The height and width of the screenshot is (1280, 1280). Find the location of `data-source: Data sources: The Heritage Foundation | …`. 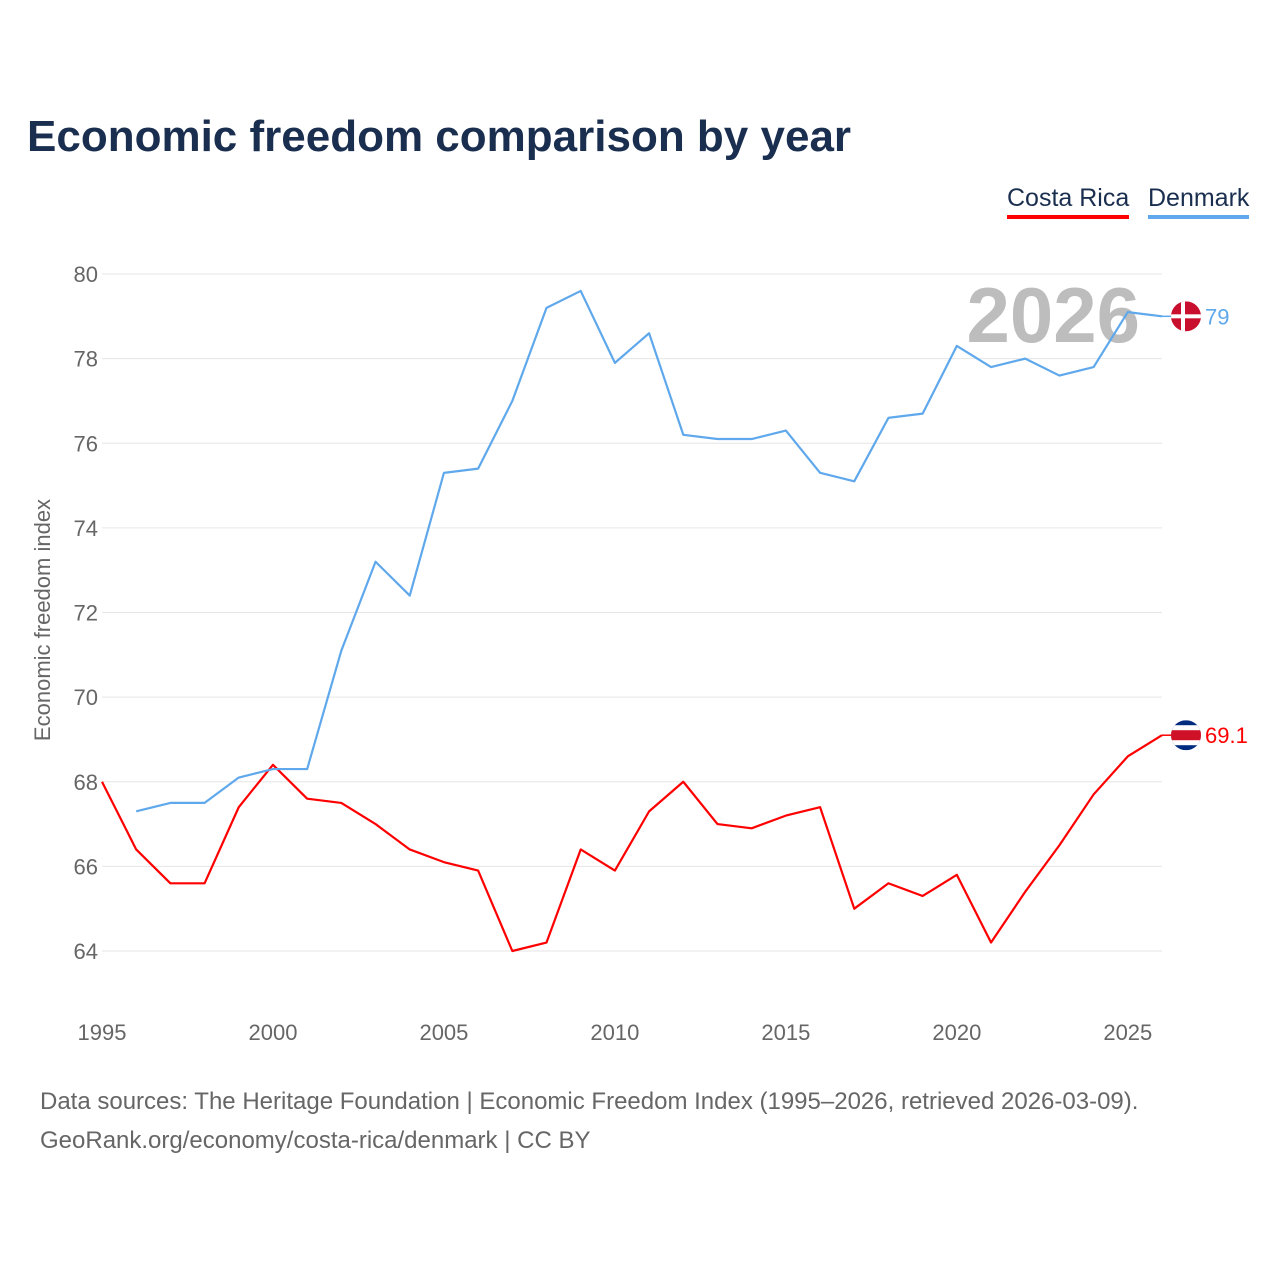

data-source: Data sources: The Heritage Foundation | … is located at coordinates (589, 1101).